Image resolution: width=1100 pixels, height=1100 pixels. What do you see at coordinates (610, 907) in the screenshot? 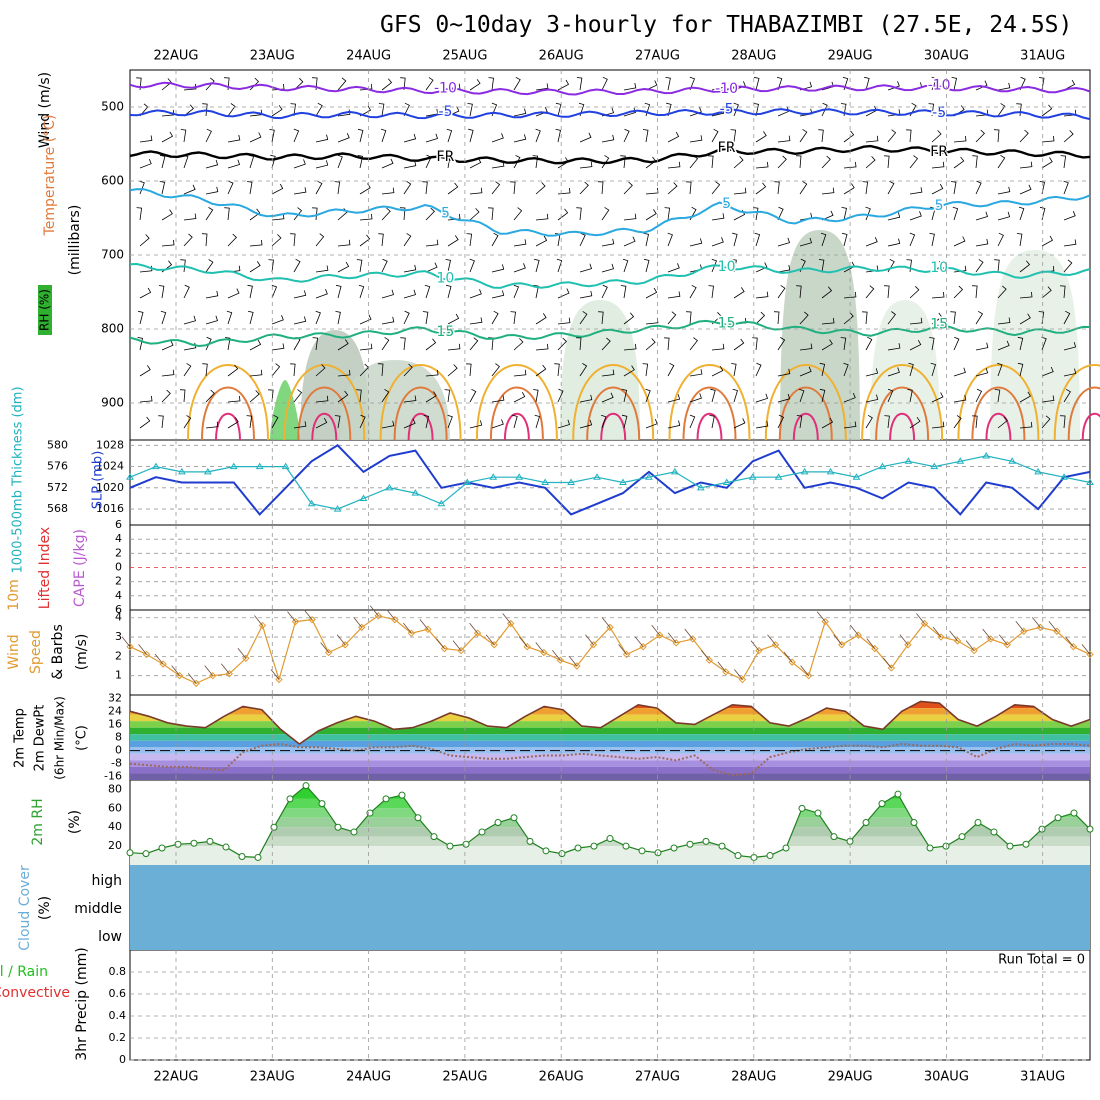
I see `cloud-cover-fill` at bounding box center [610, 907].